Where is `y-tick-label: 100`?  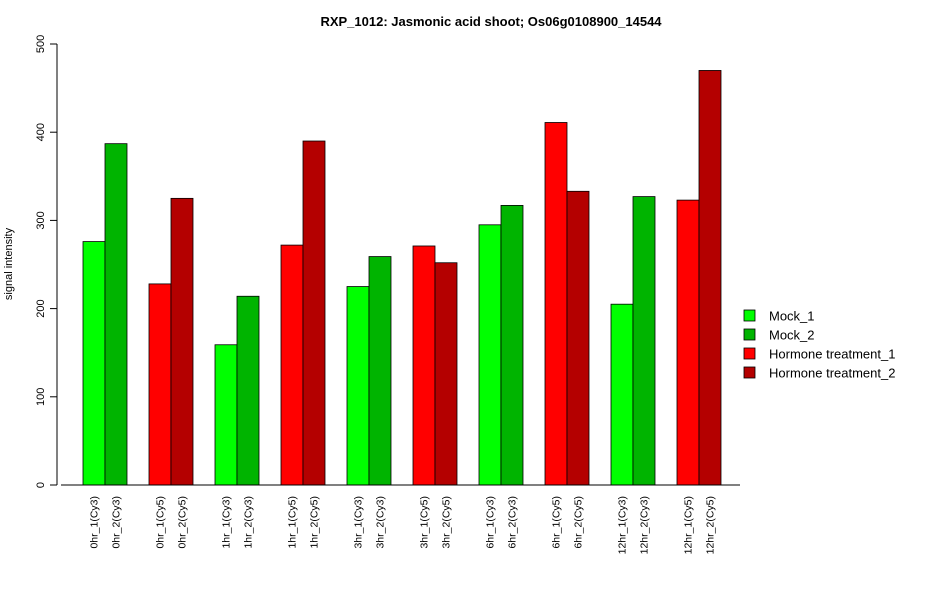
y-tick-label: 100 is located at coordinates (41, 397).